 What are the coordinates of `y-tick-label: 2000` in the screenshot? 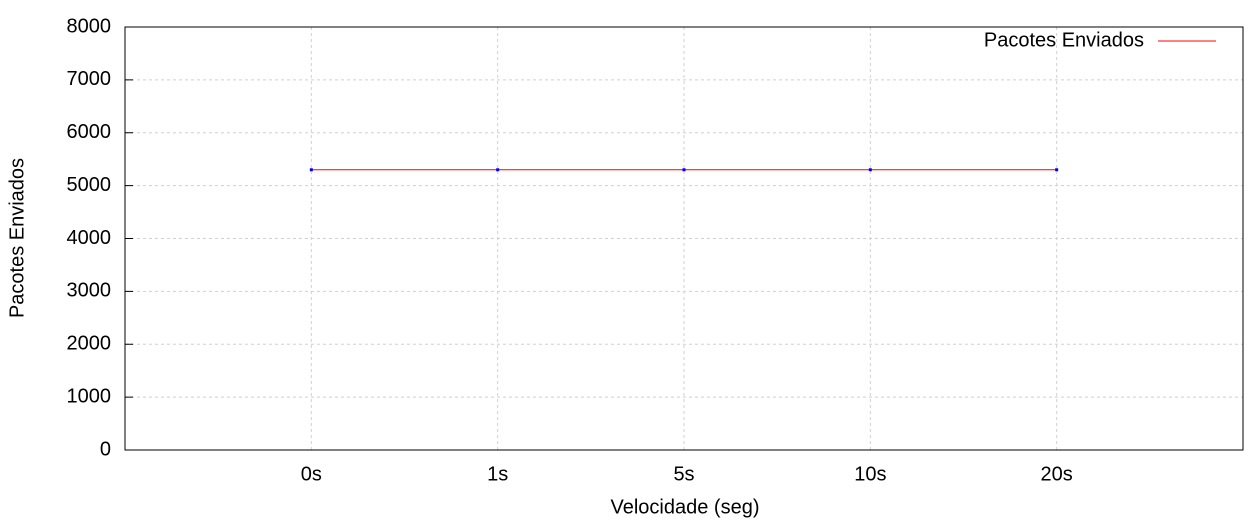 It's located at (89, 344).